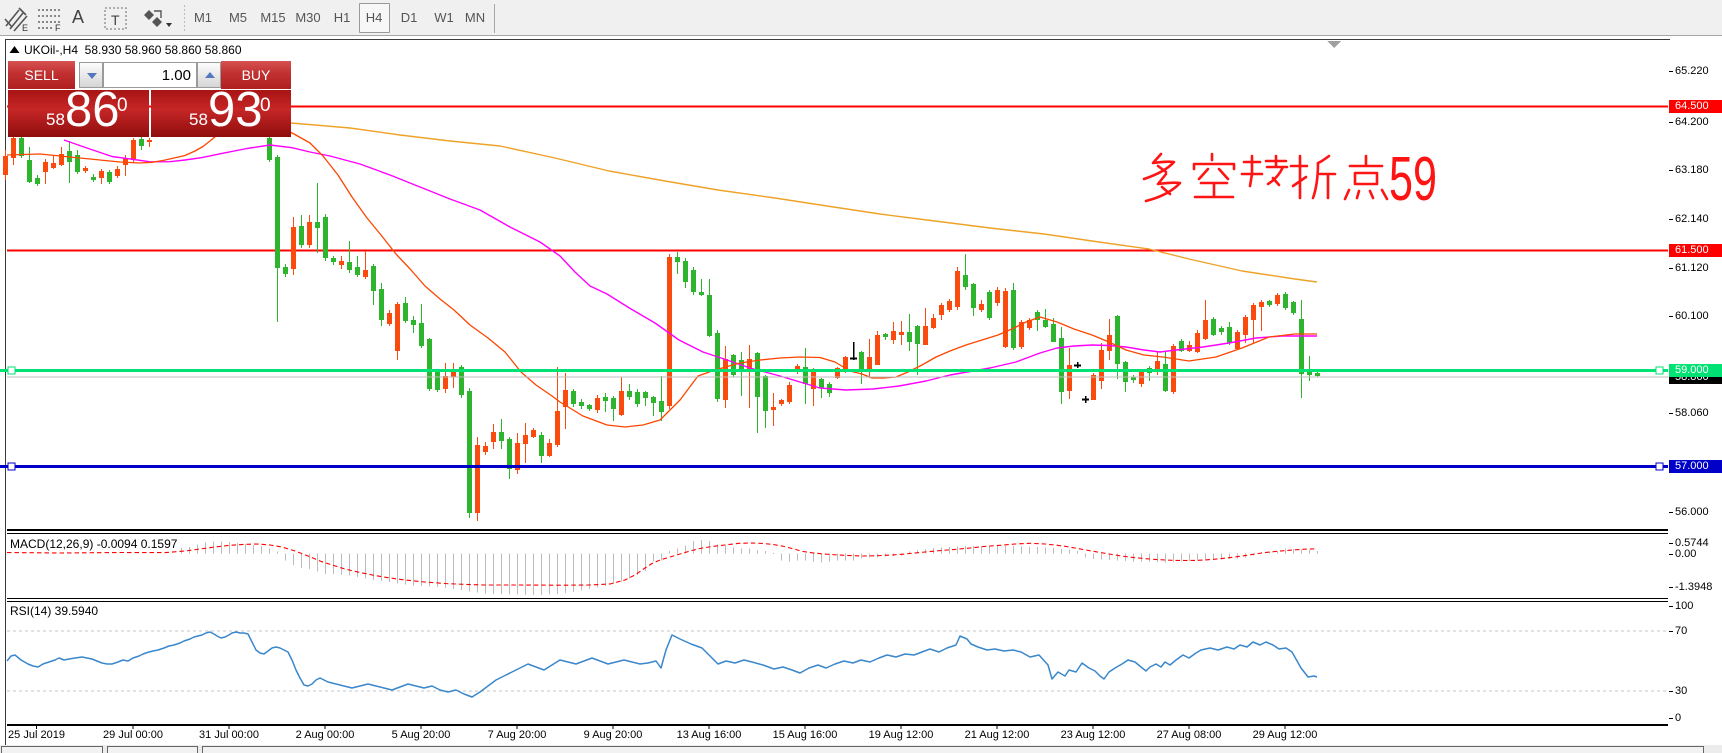 This screenshot has width=1722, height=753. What do you see at coordinates (115, 20) in the screenshot?
I see `svg-text: T` at bounding box center [115, 20].